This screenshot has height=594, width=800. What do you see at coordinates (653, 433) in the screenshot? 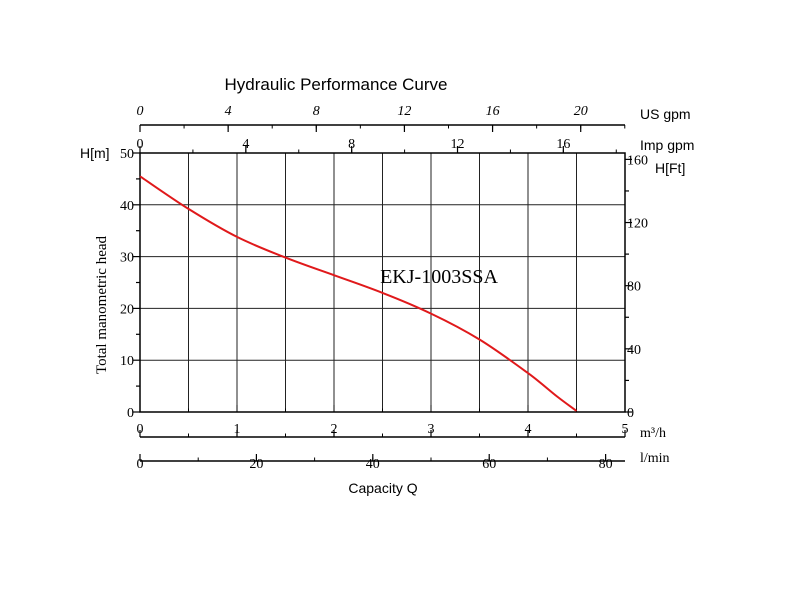
I see `m3h-unit-label: m³/h` at bounding box center [653, 433].